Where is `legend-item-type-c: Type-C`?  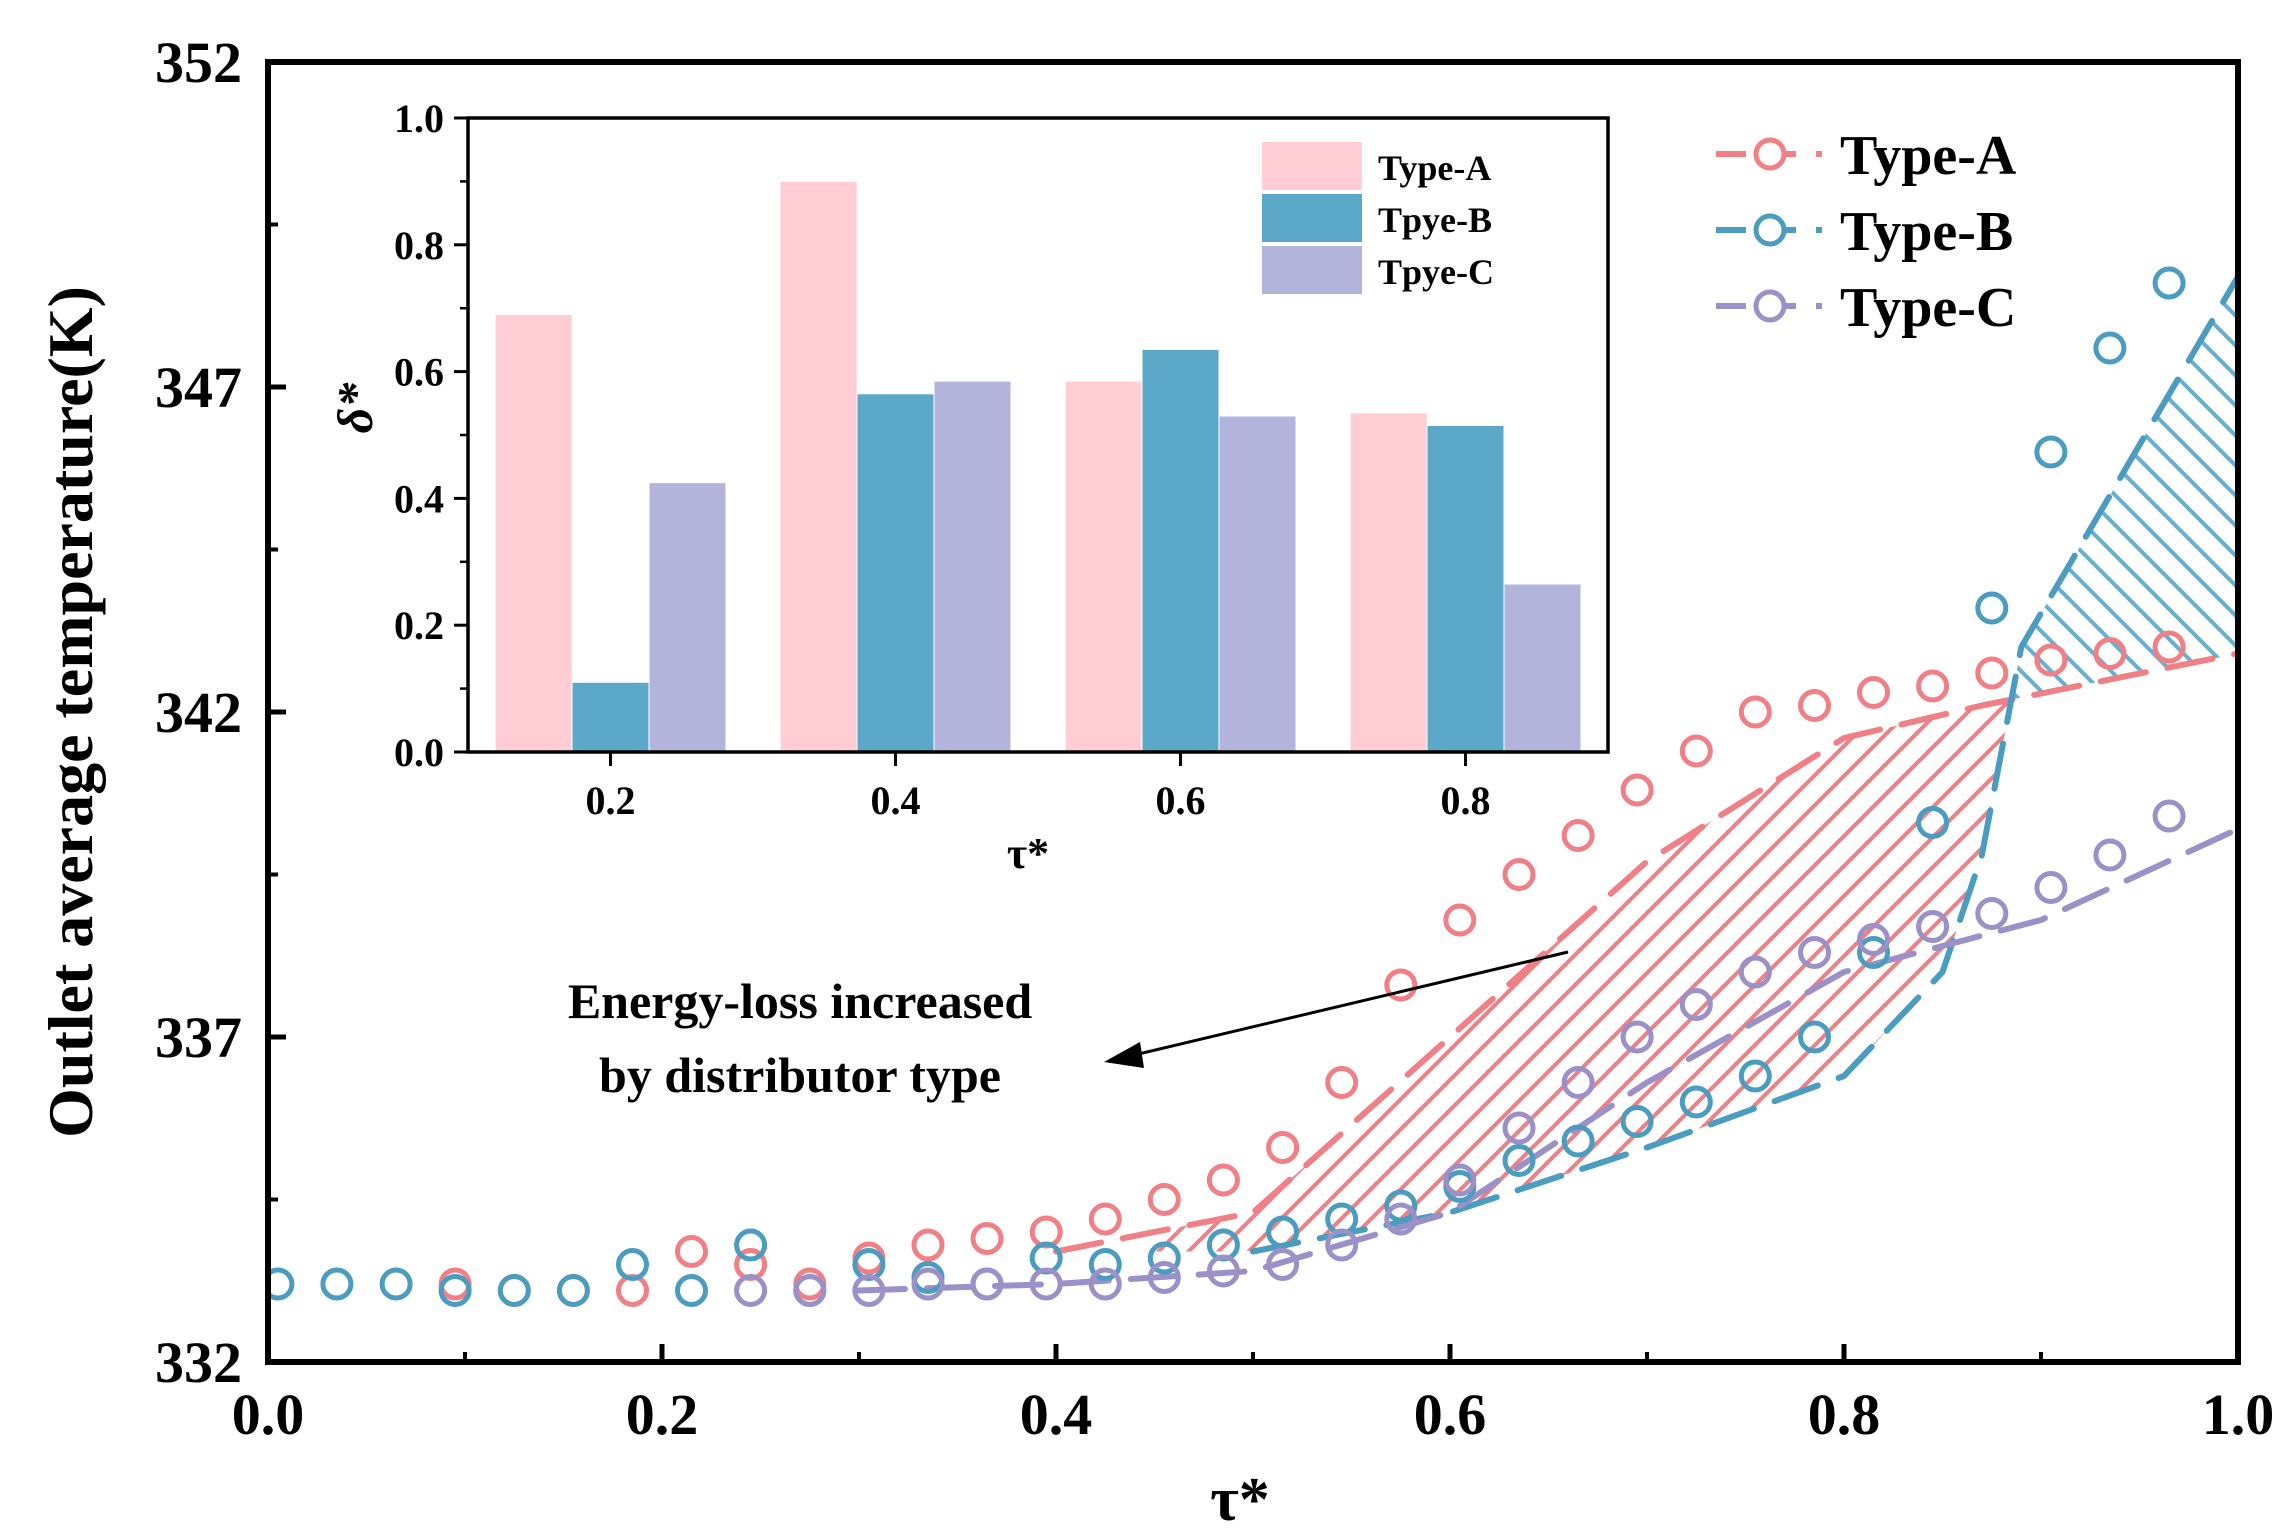 legend-item-type-c: Type-C is located at coordinates (1866, 308).